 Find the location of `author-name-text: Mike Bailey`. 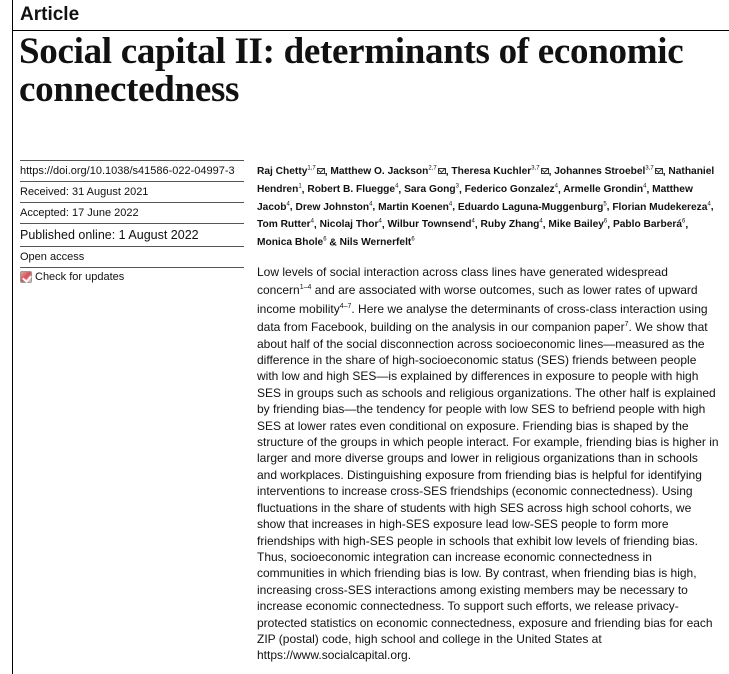

author-name-text: Mike Bailey is located at coordinates (576, 225).